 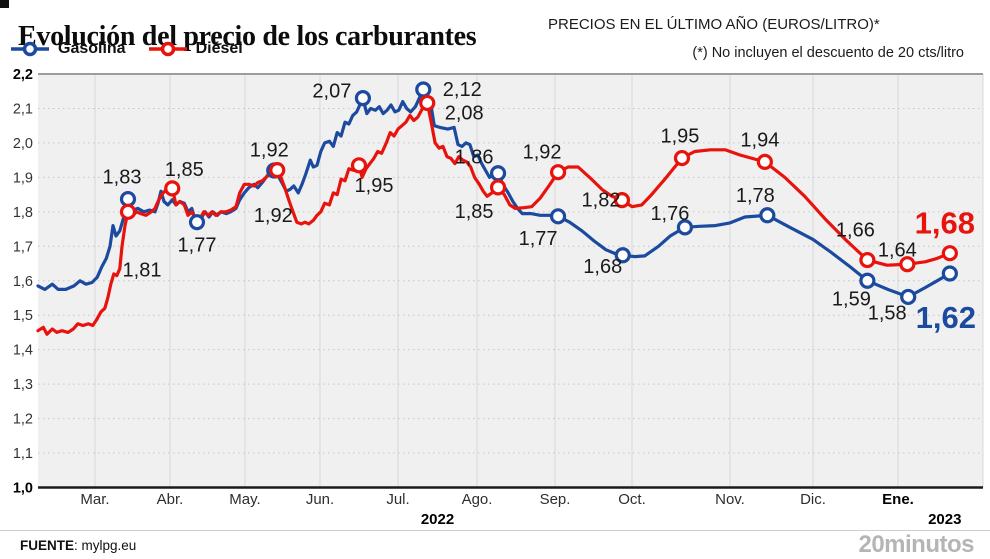 What do you see at coordinates (170, 499) in the screenshot?
I see `x-tick-label: Abr.` at bounding box center [170, 499].